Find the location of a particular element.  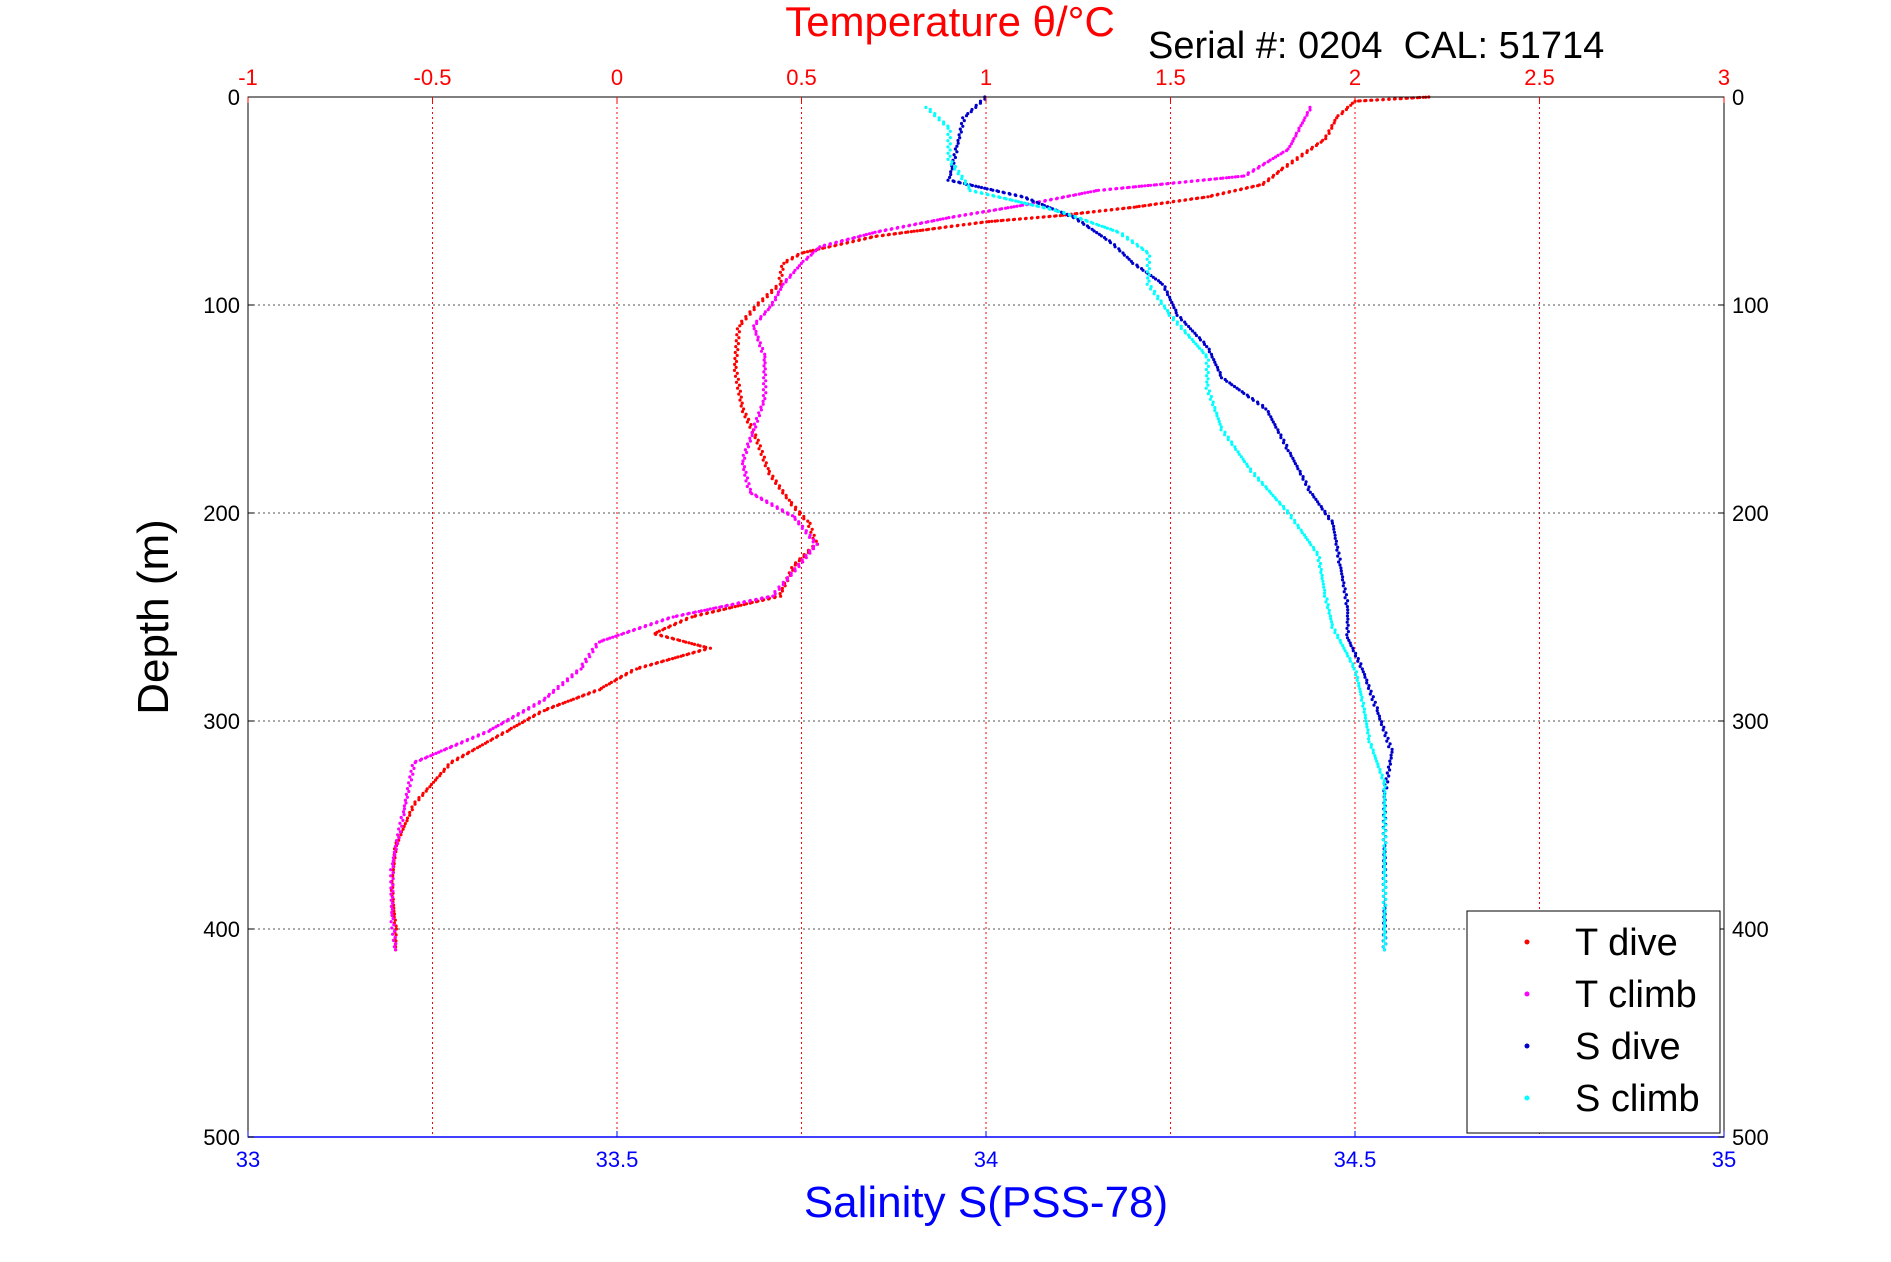

legend: T dive T climb S dive S climb is located at coordinates (1593, 1022).